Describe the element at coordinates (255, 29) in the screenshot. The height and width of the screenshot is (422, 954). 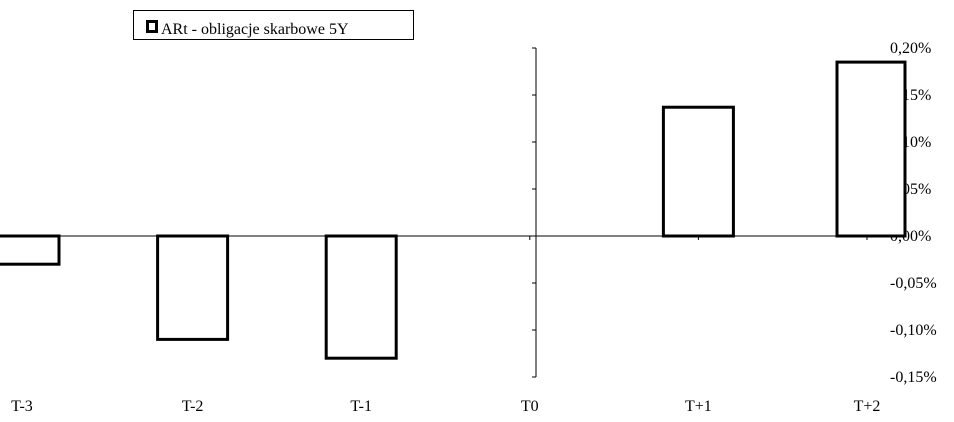
I see `legend-label: ARt - obligacje skarbowe 5Y` at that location.